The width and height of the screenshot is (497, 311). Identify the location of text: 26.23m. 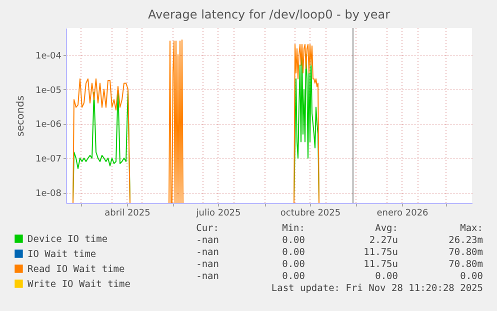
(465, 240).